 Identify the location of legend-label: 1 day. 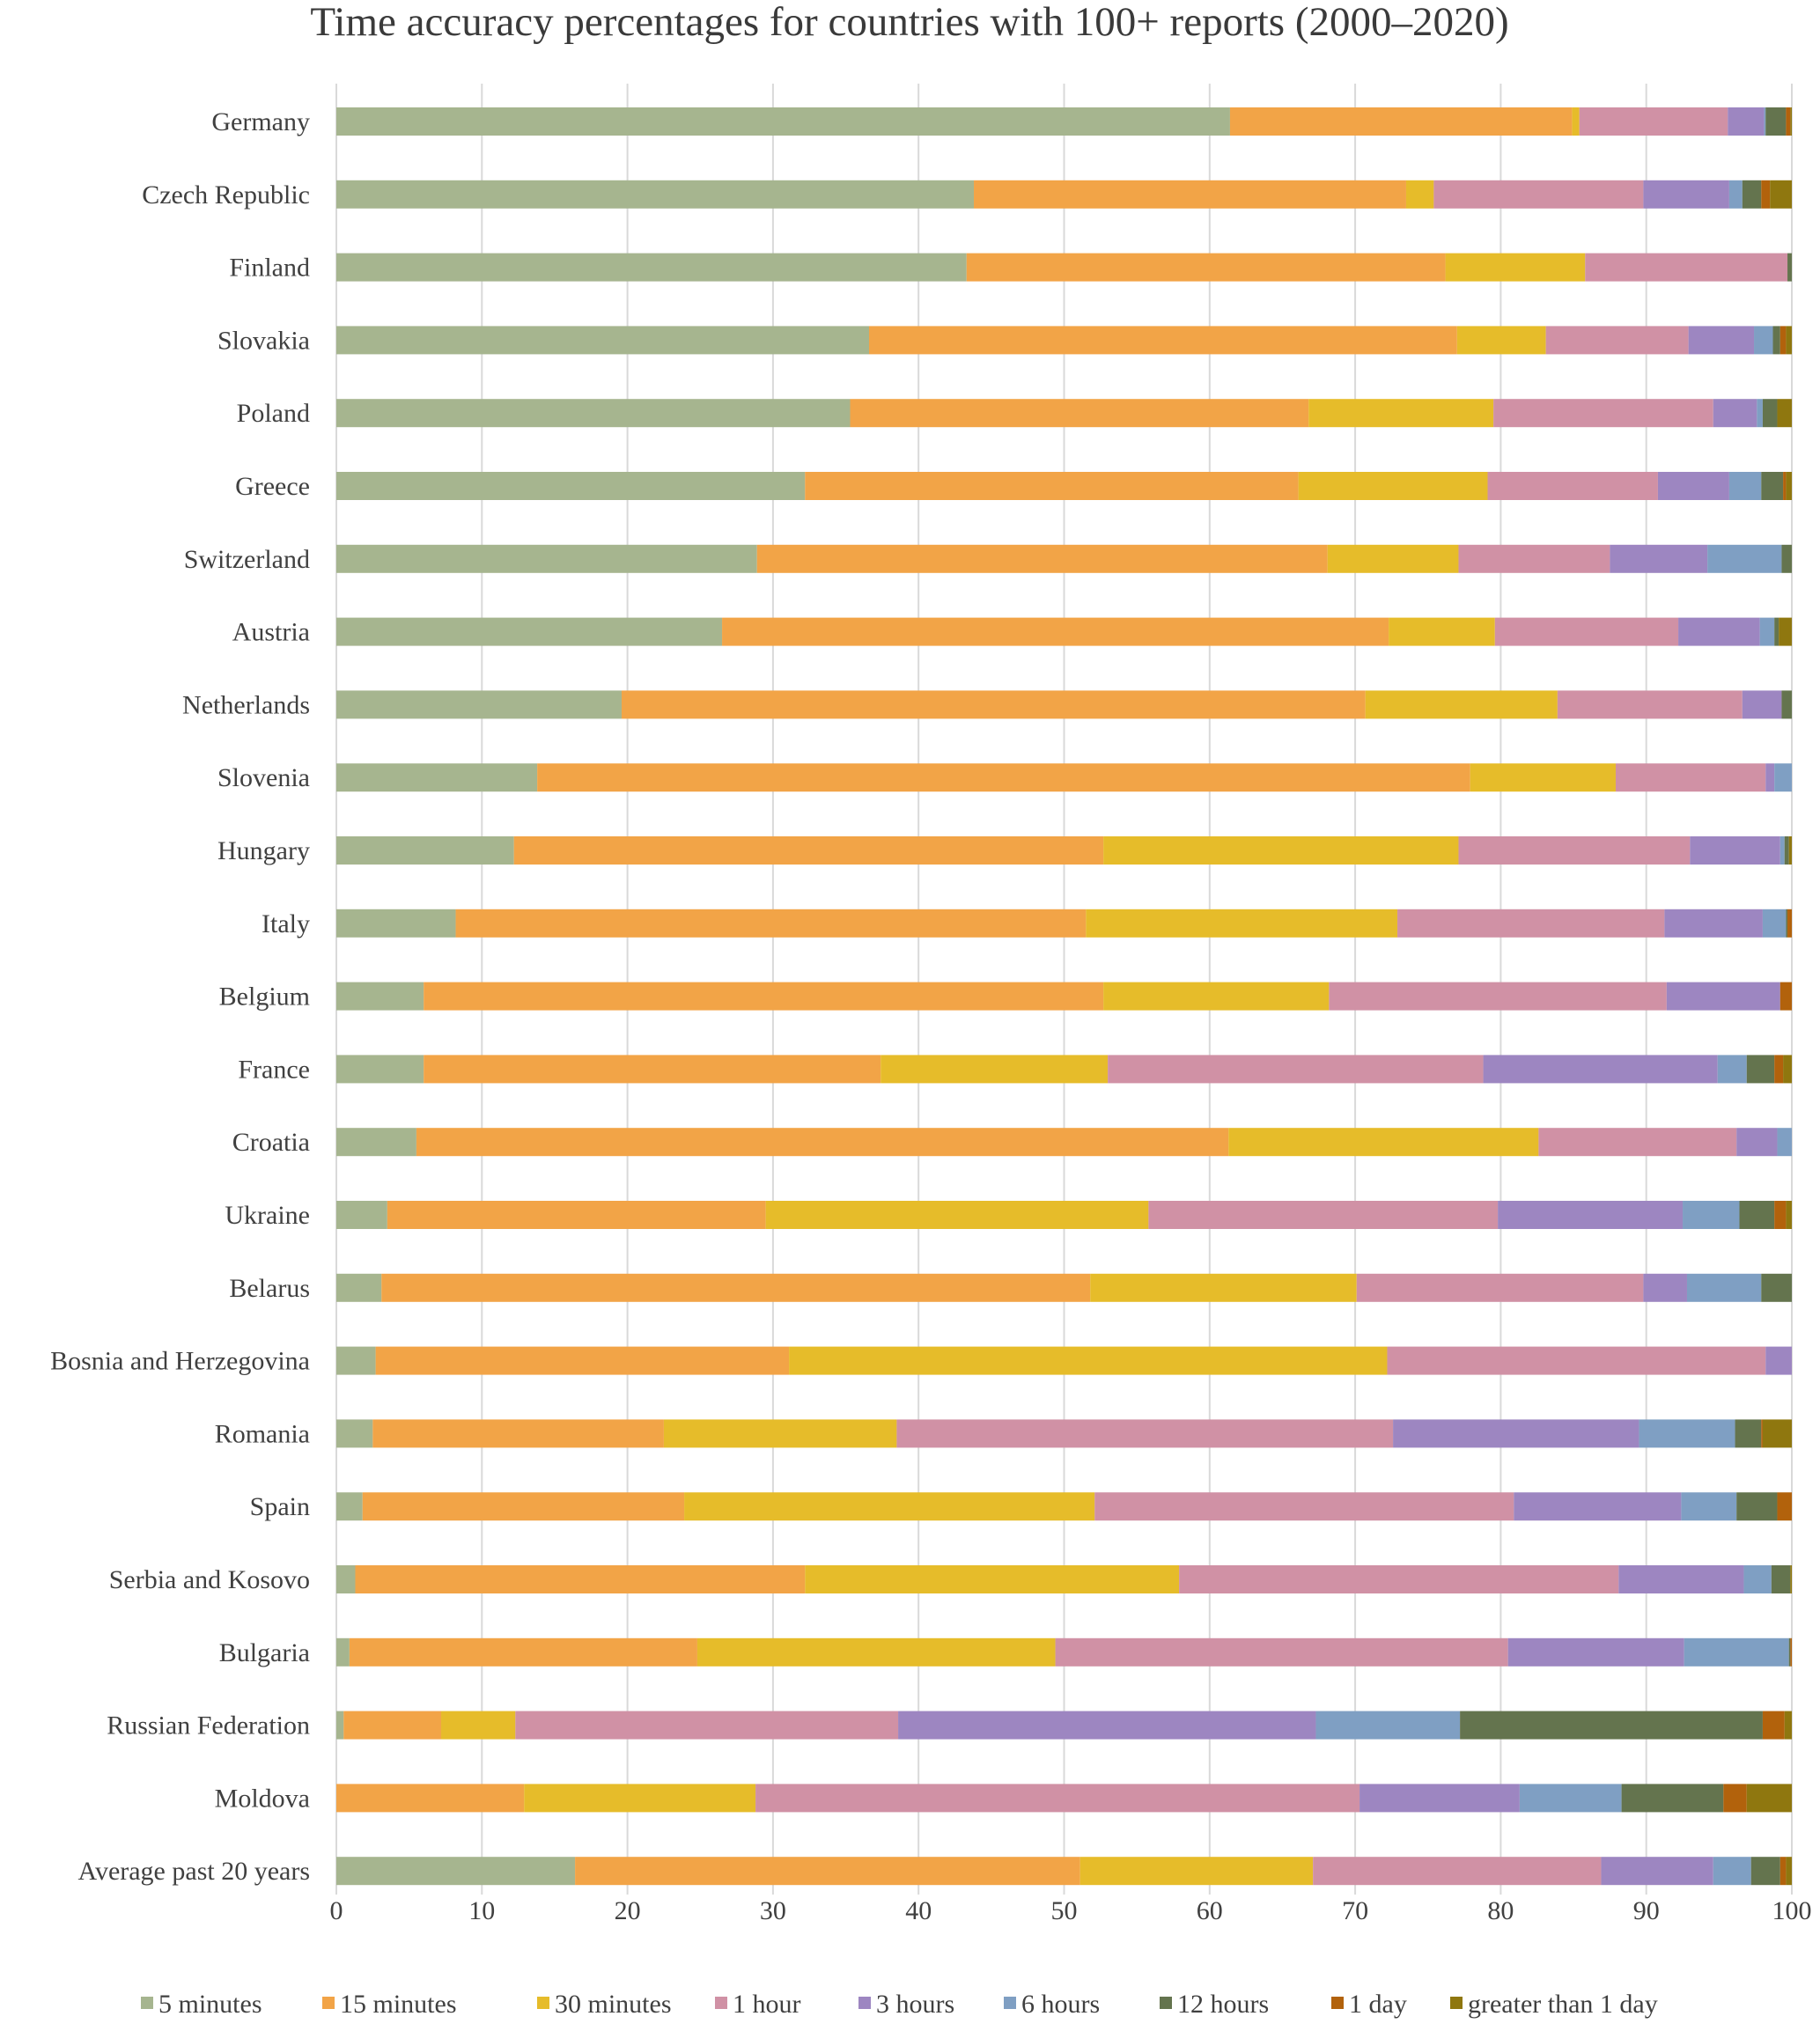
(1378, 2004).